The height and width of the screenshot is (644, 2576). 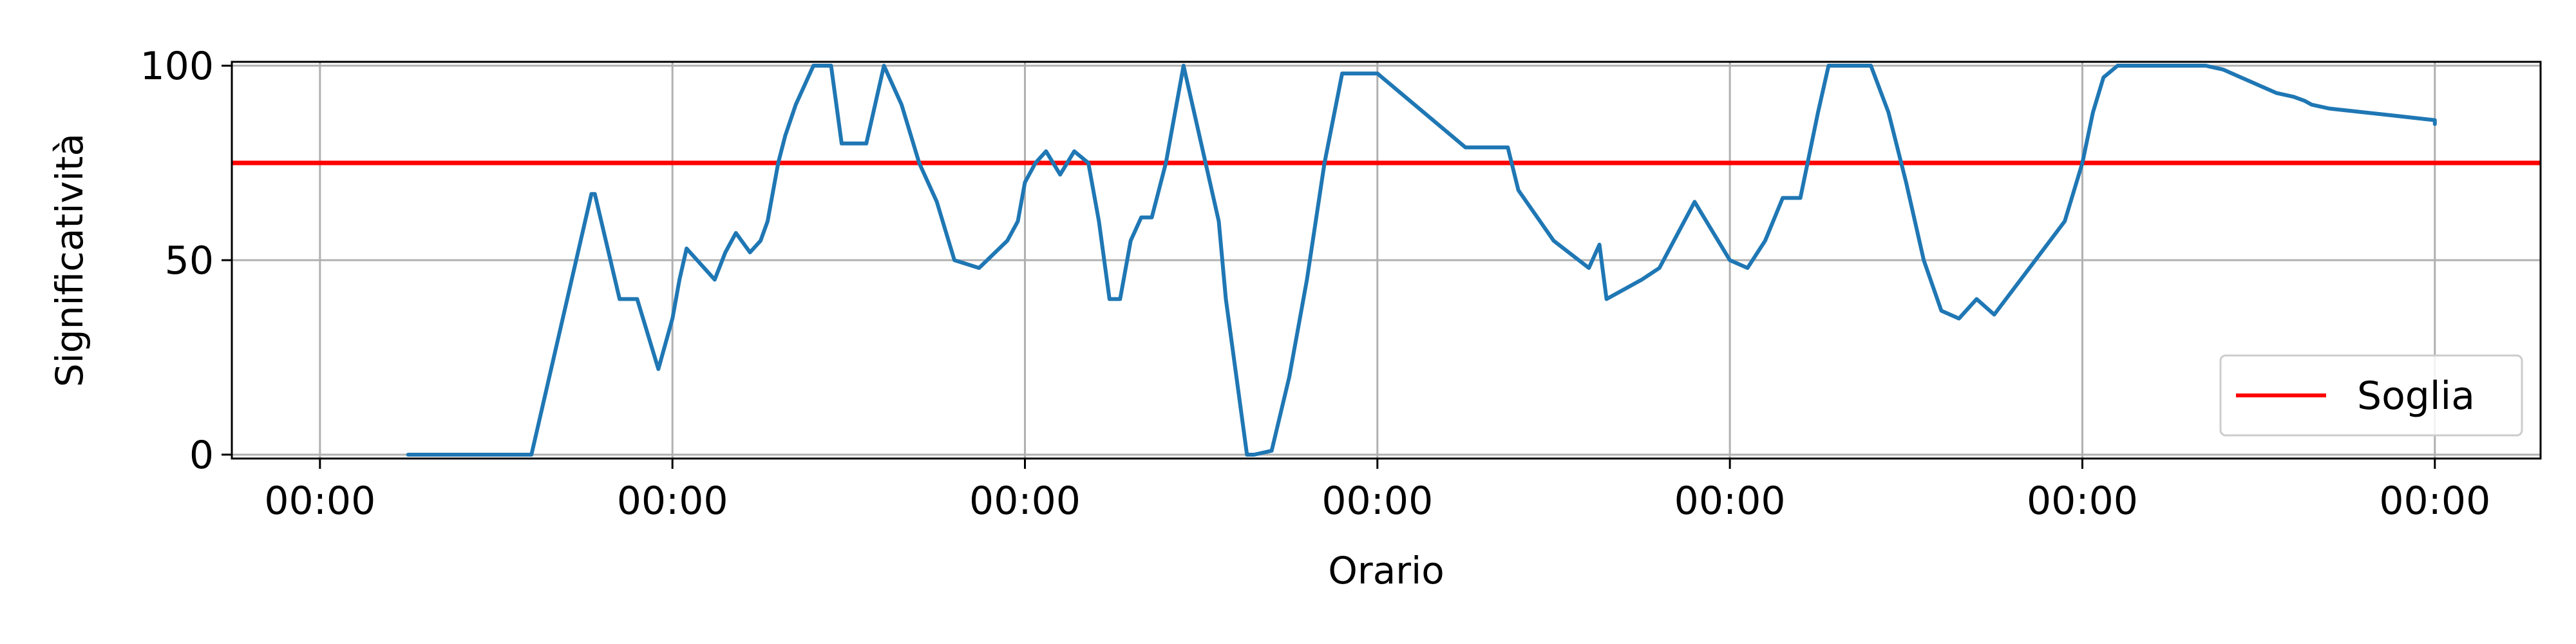 I want to click on x-tick-label-2: 00:00, so click(x=1025, y=501).